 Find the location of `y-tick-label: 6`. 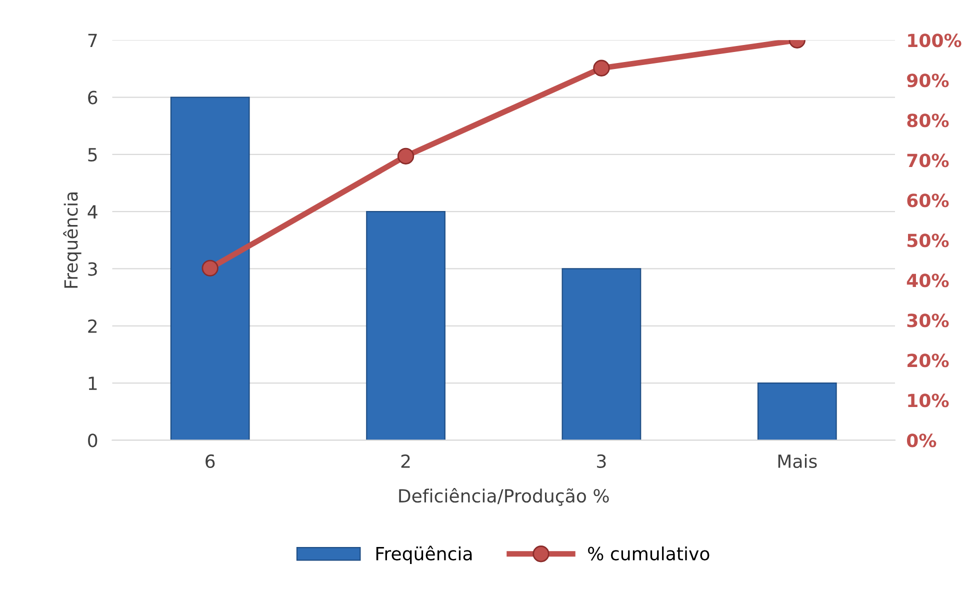

y-tick-label: 6 is located at coordinates (93, 97).